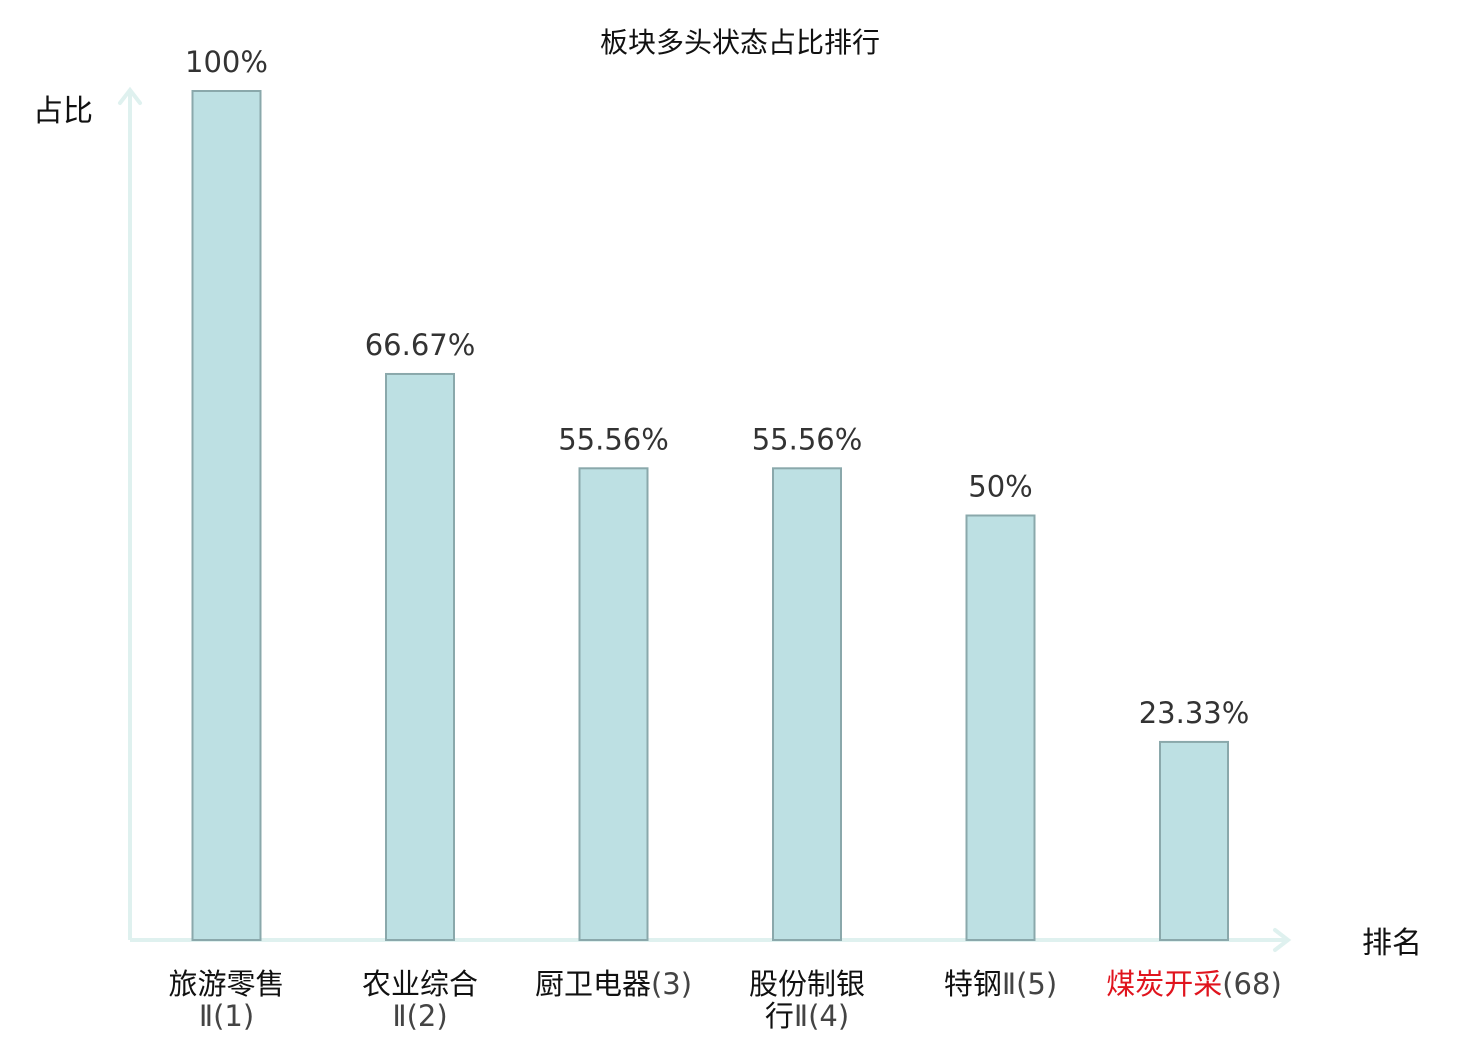 This screenshot has height=1044, width=1480. Describe the element at coordinates (1000, 487) in the screenshot. I see `value-label: 50%` at that location.